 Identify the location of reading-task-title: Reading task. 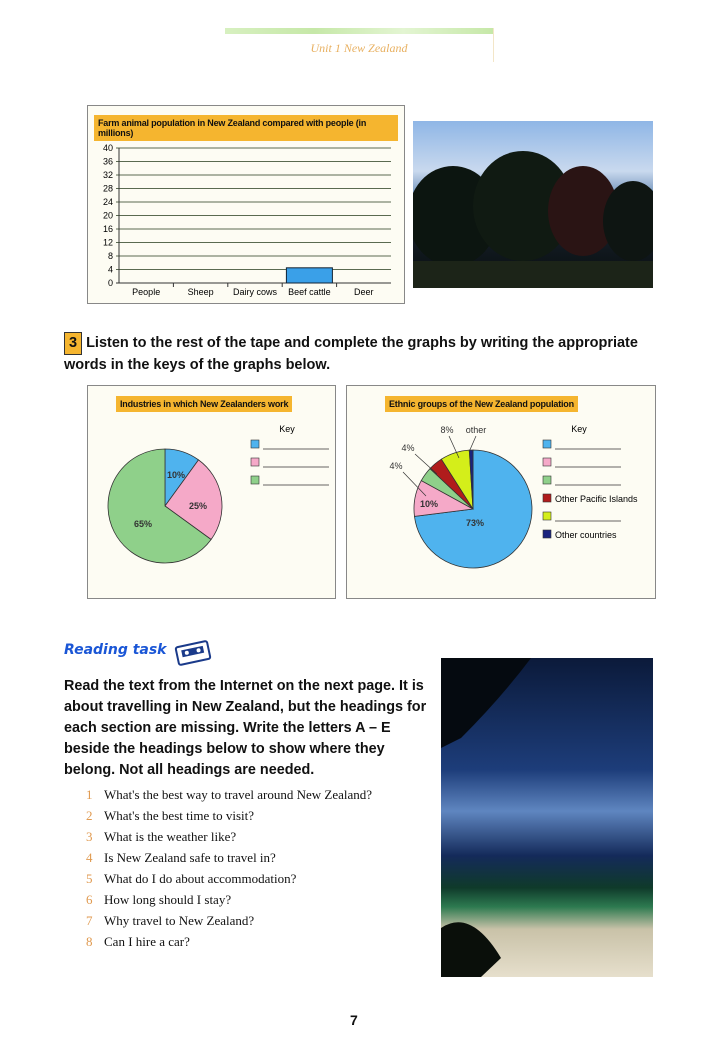
(115, 650).